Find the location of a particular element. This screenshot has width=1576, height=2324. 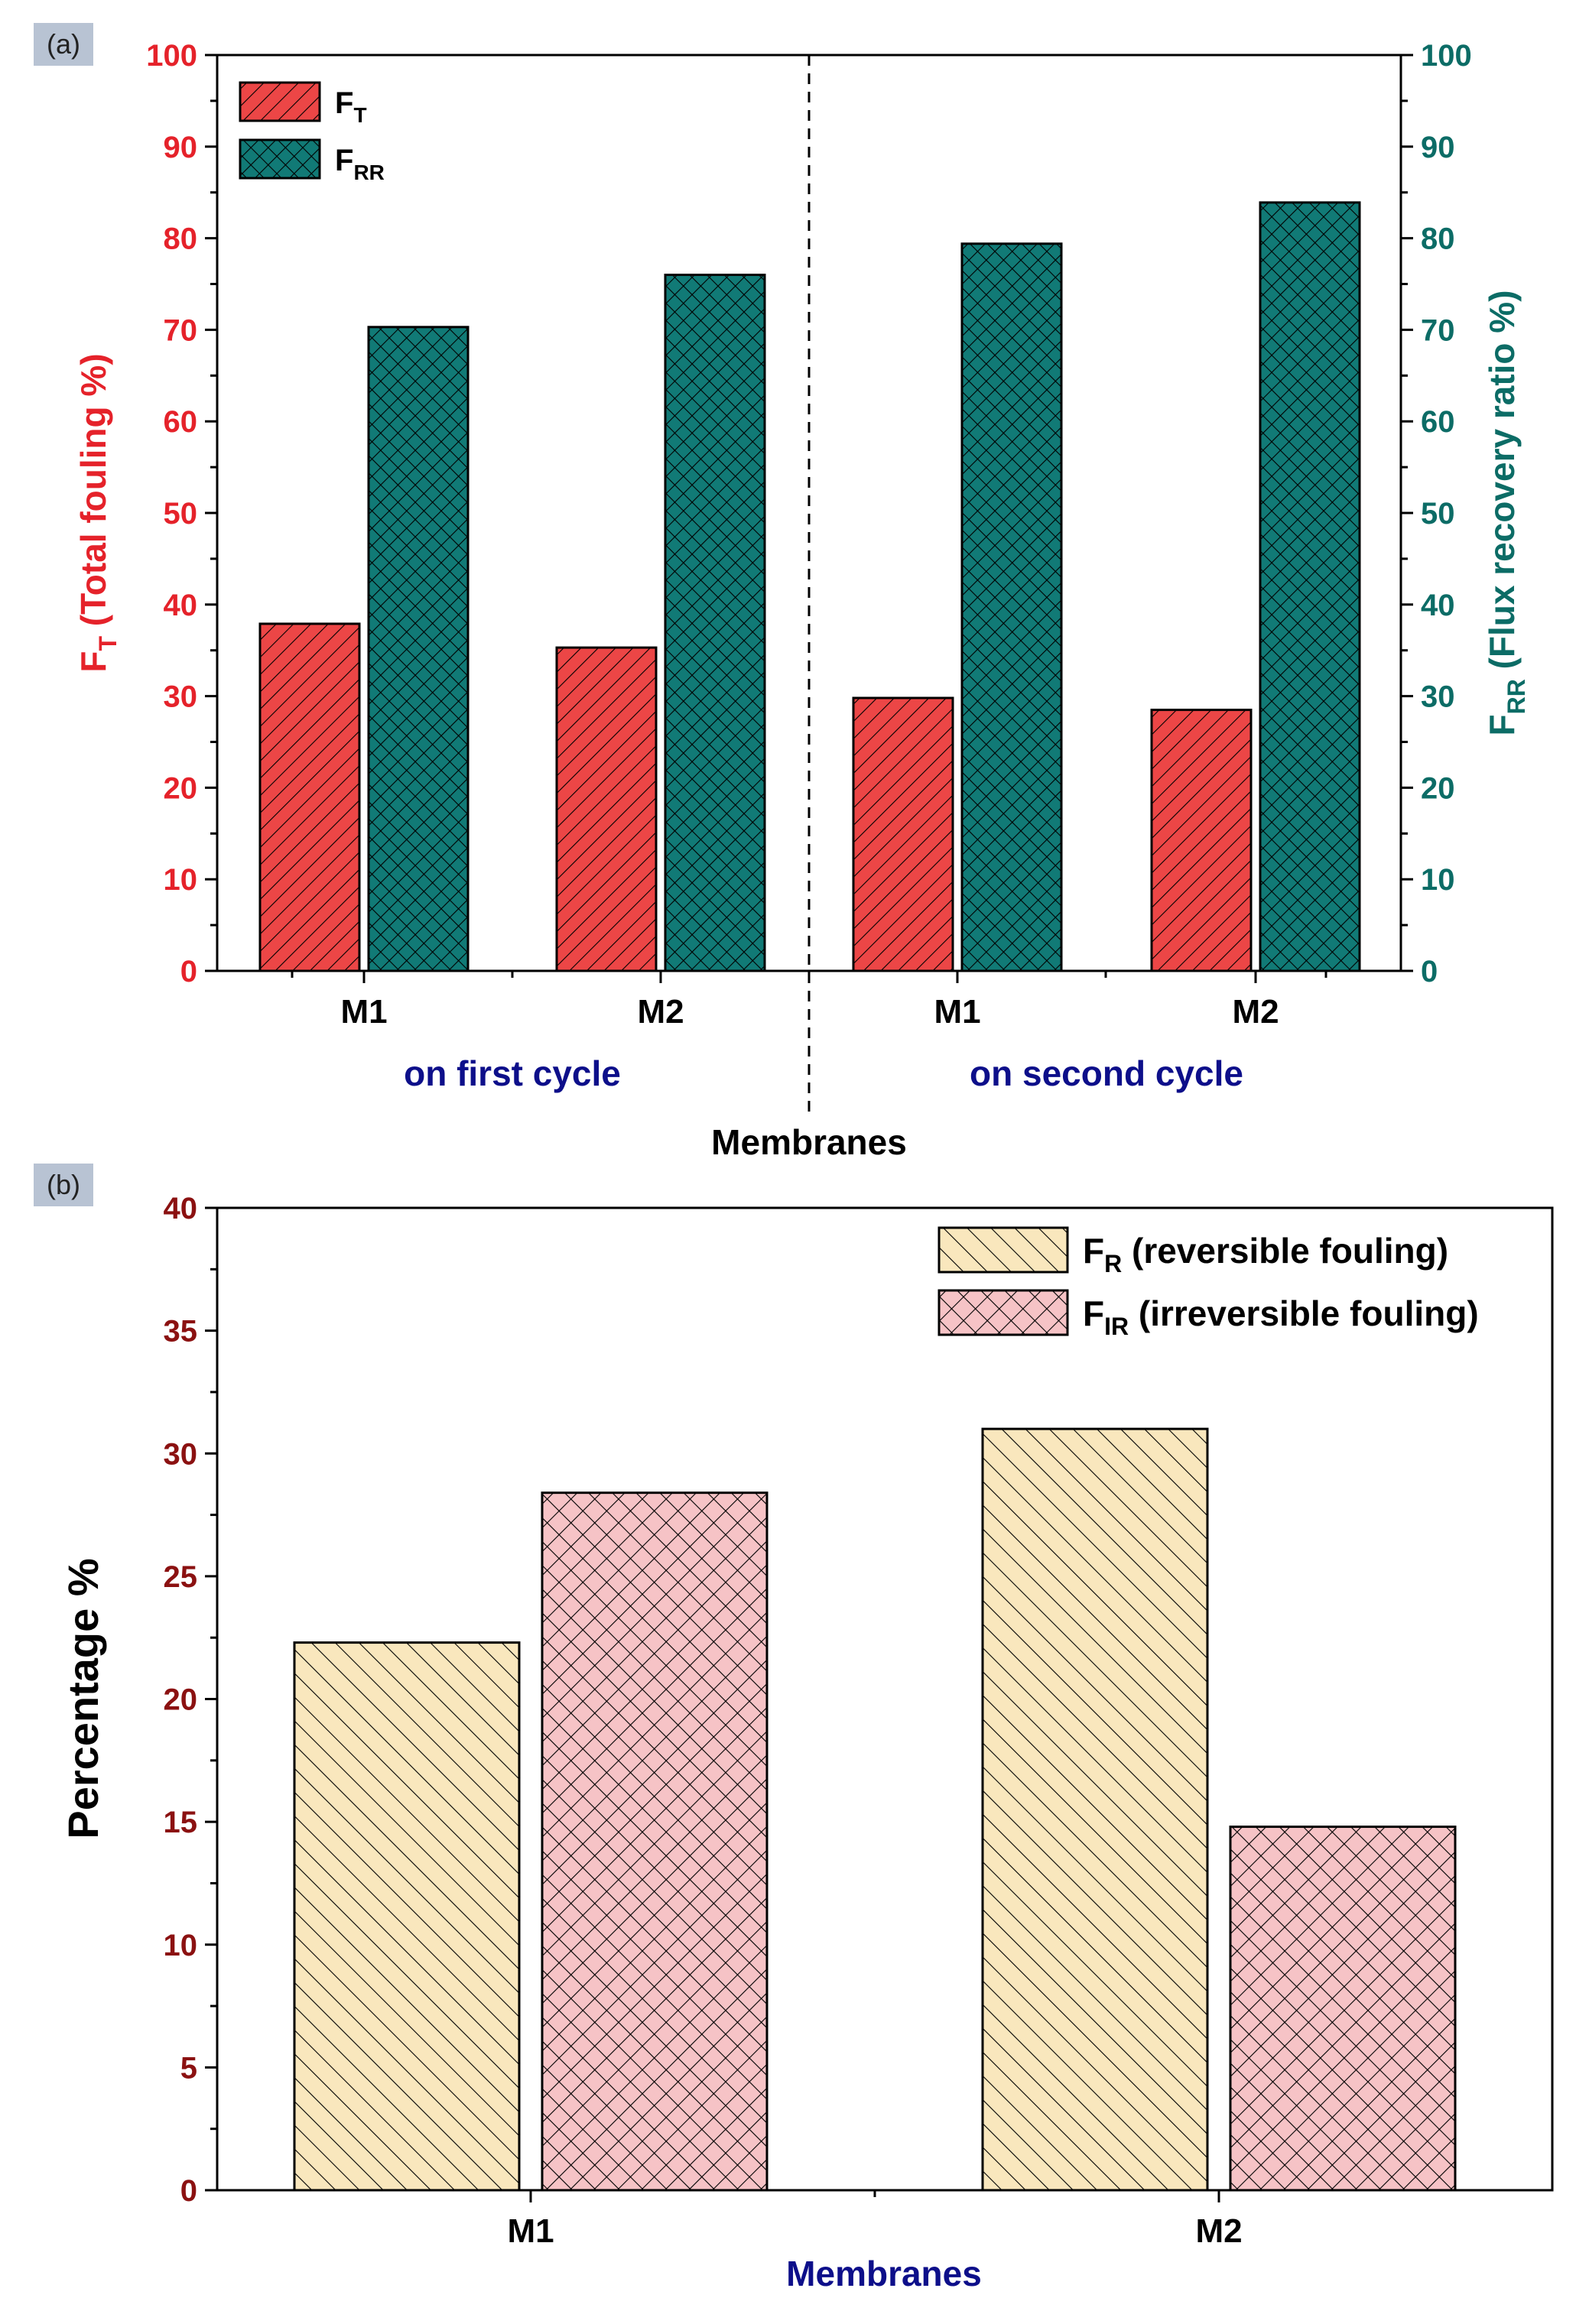

legend-label-fir: FIR (irreversible fouling) is located at coordinates (1281, 1316).